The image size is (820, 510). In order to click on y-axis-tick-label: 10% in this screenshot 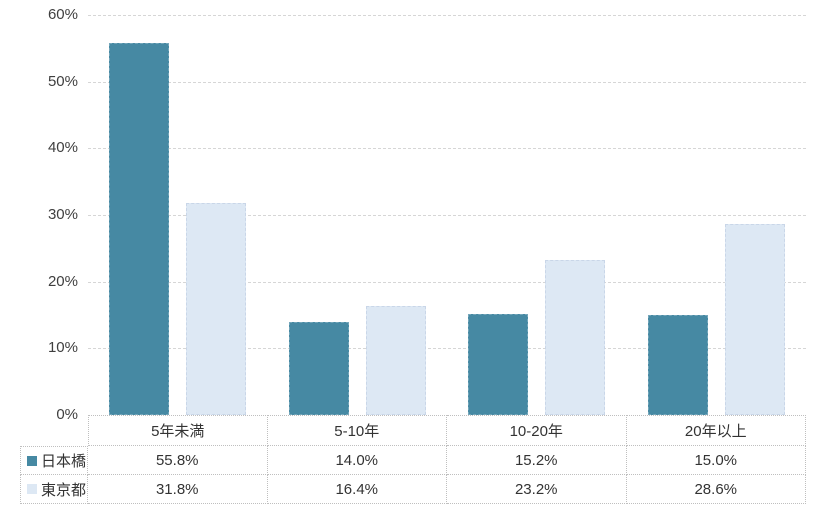, I will do `click(62, 348)`.